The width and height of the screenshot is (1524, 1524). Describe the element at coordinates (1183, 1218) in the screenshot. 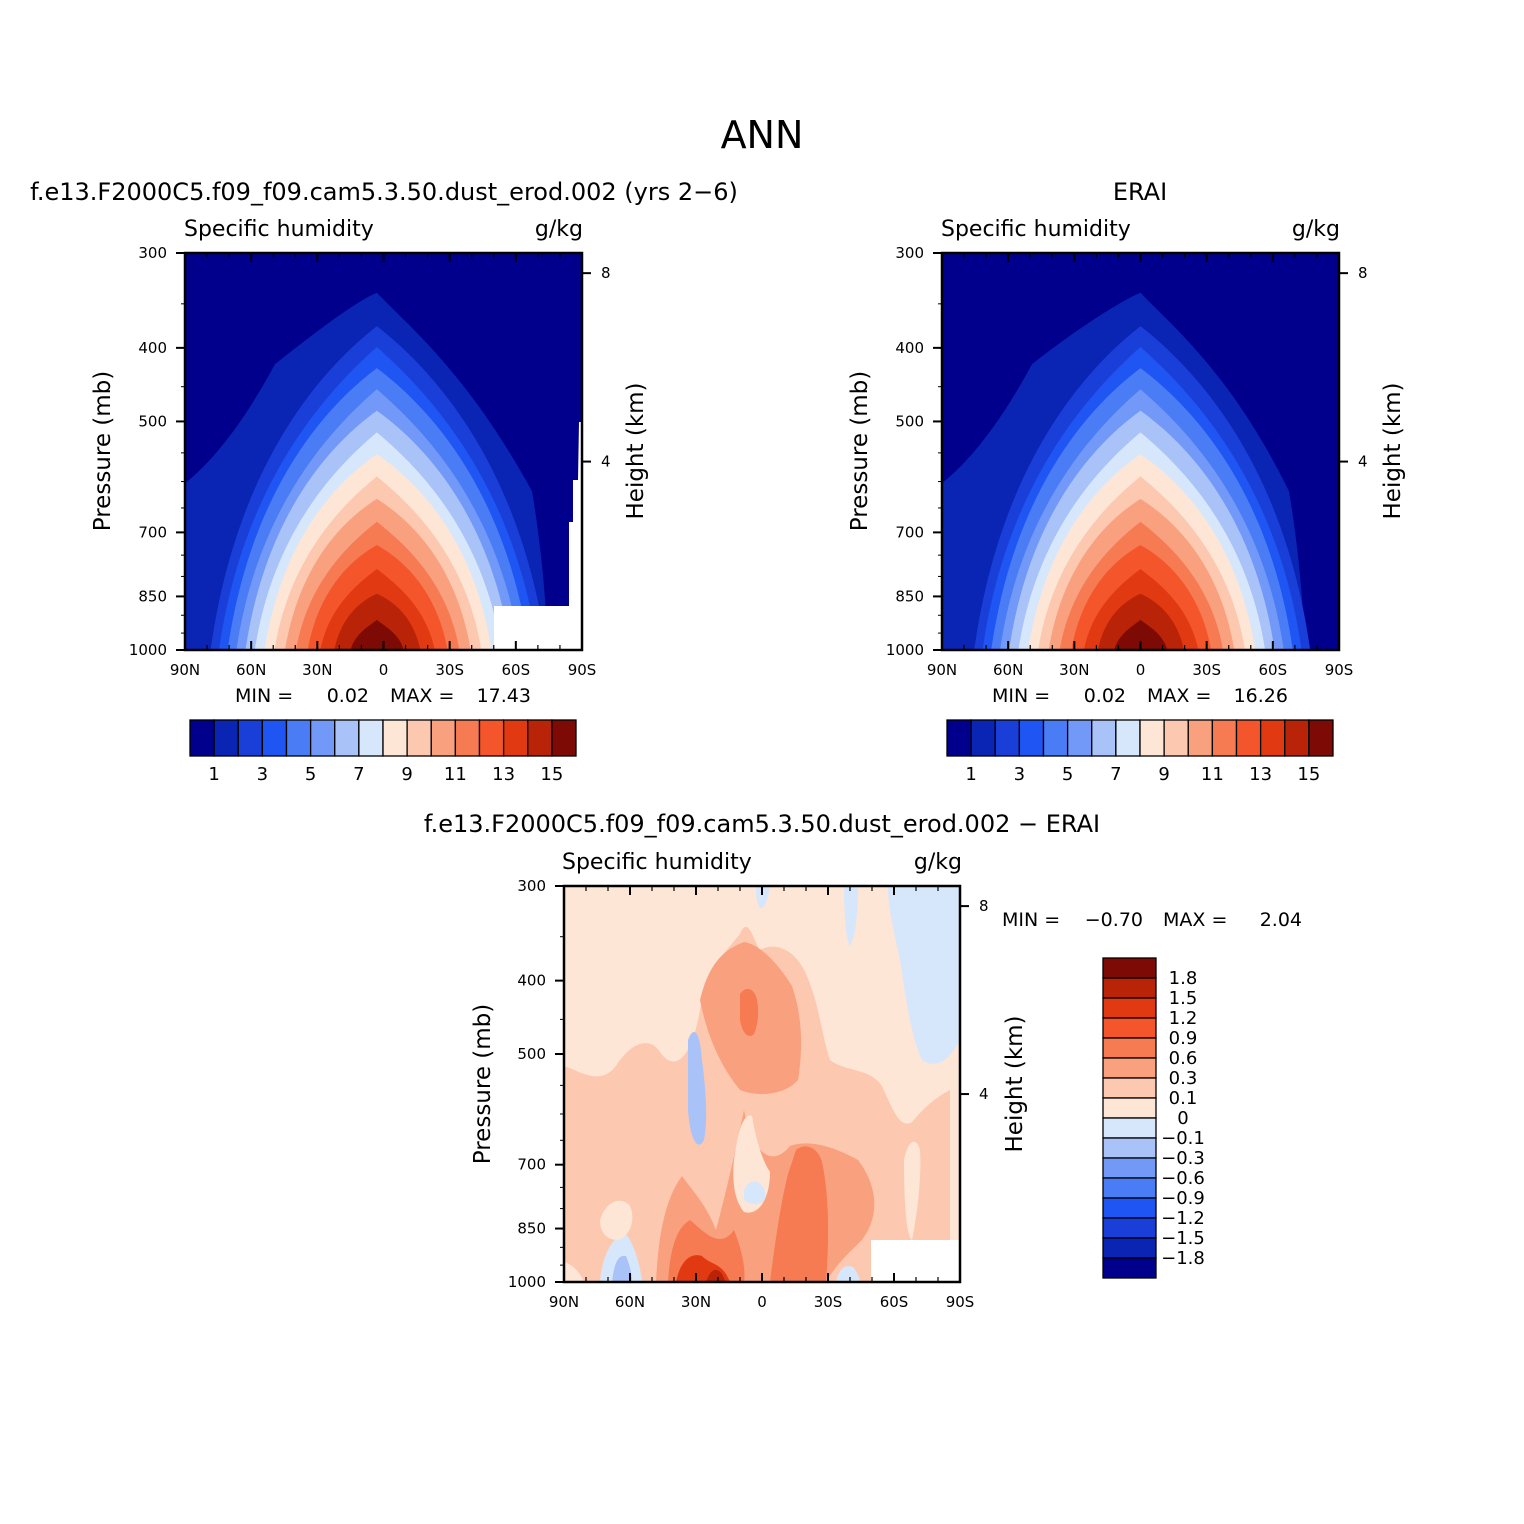

I see `colorbar-label: −1.2` at that location.